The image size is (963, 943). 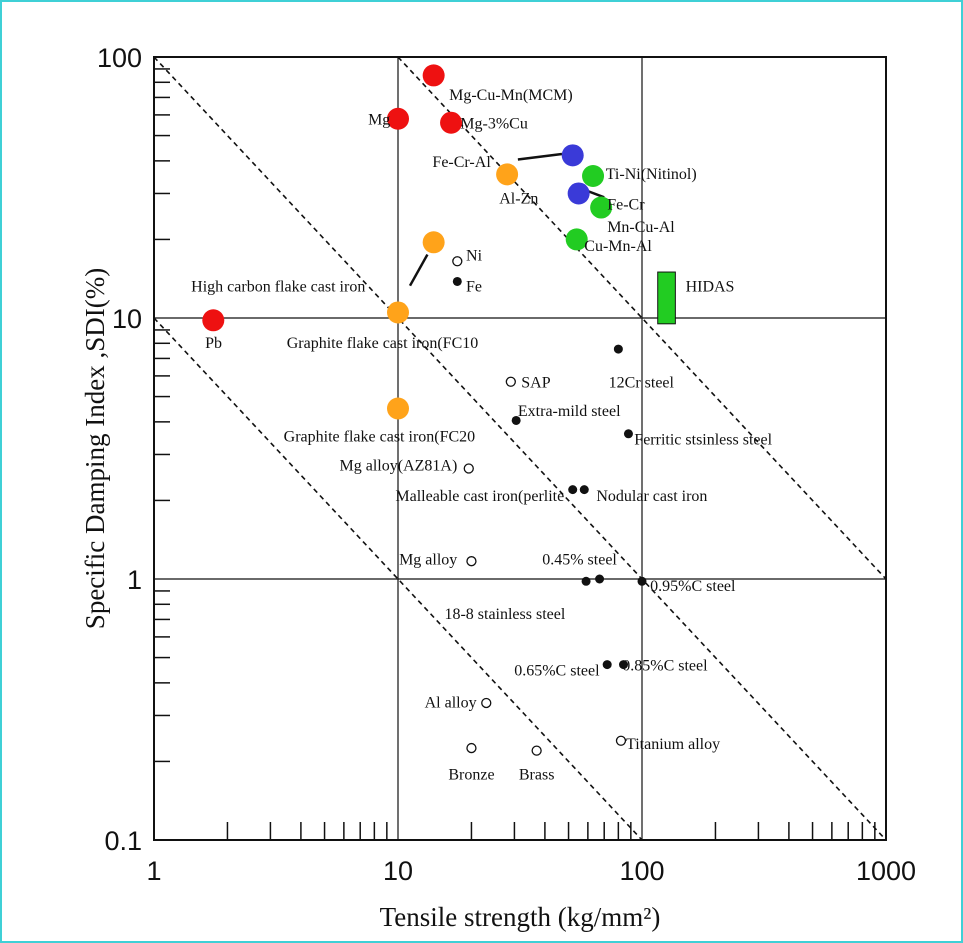 What do you see at coordinates (626, 204) in the screenshot?
I see `data-label: Fe-Cr` at bounding box center [626, 204].